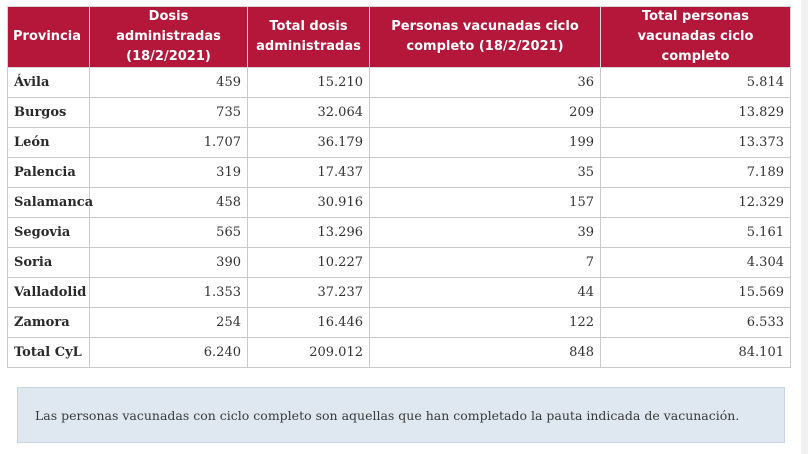  Describe the element at coordinates (308, 322) in the screenshot. I see `cell-total-dosis: 16.446` at that location.